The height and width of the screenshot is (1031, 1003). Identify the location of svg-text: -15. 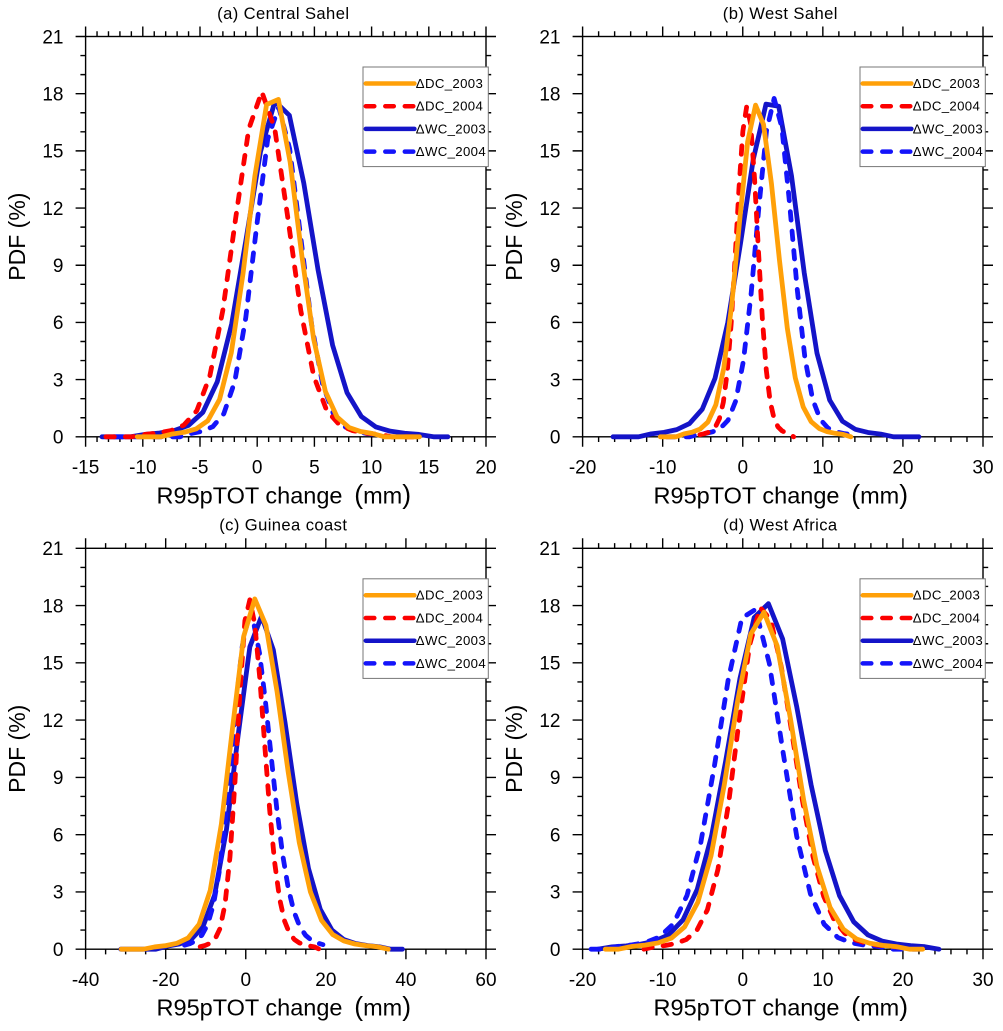
(85, 467).